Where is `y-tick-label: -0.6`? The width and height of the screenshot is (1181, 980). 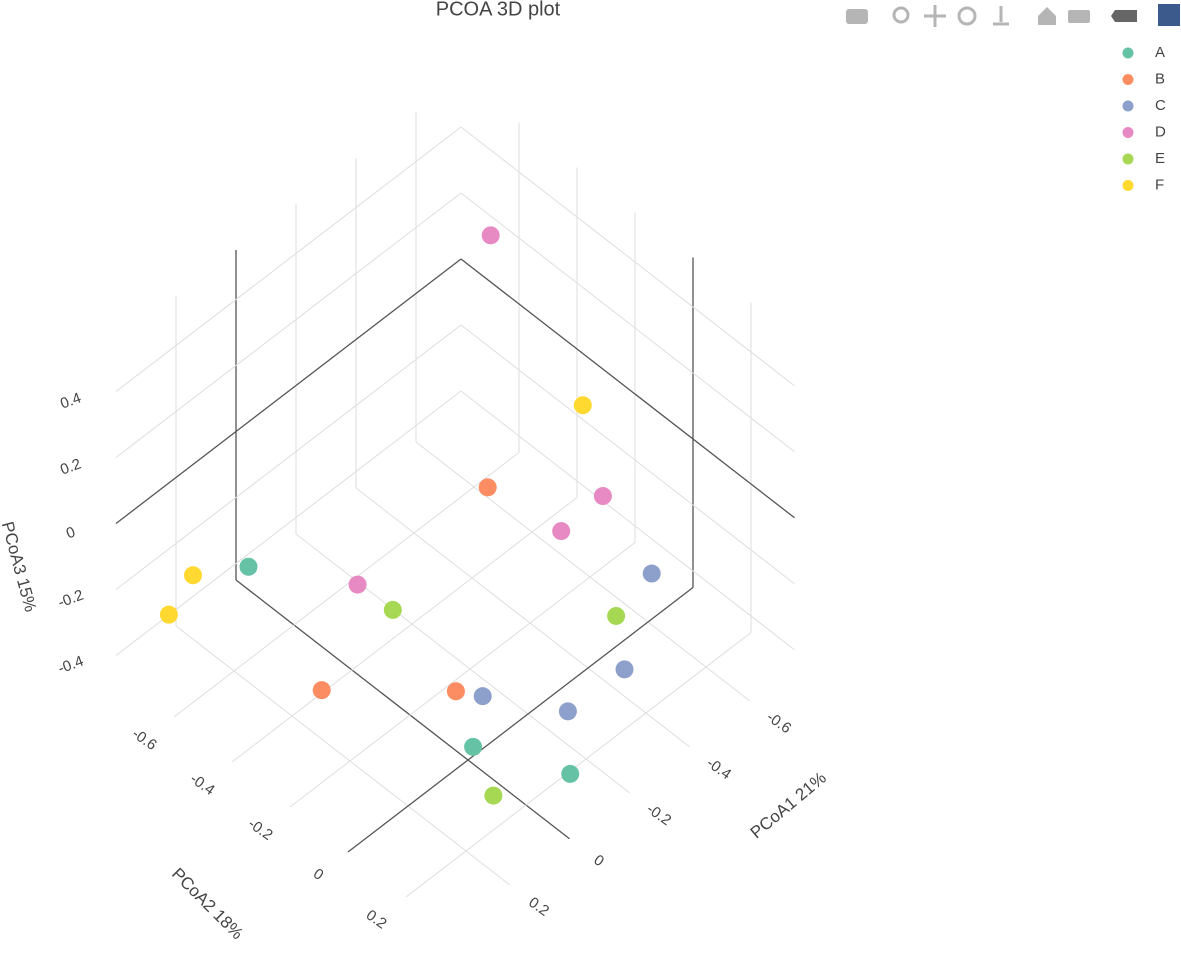
y-tick-label: -0.6 is located at coordinates (144, 739).